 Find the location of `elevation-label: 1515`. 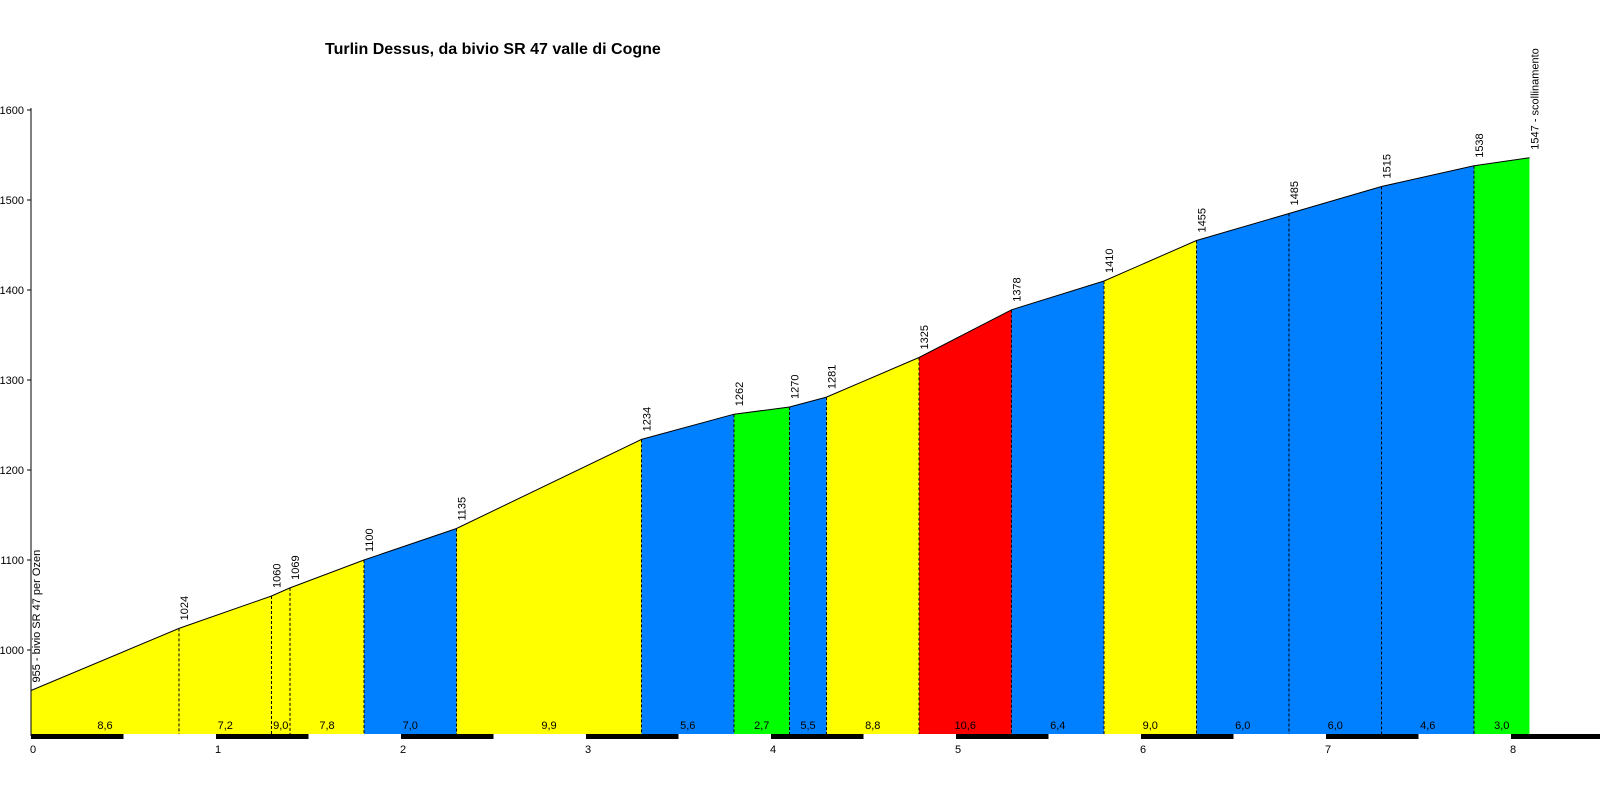

elevation-label: 1515 is located at coordinates (1388, 166).